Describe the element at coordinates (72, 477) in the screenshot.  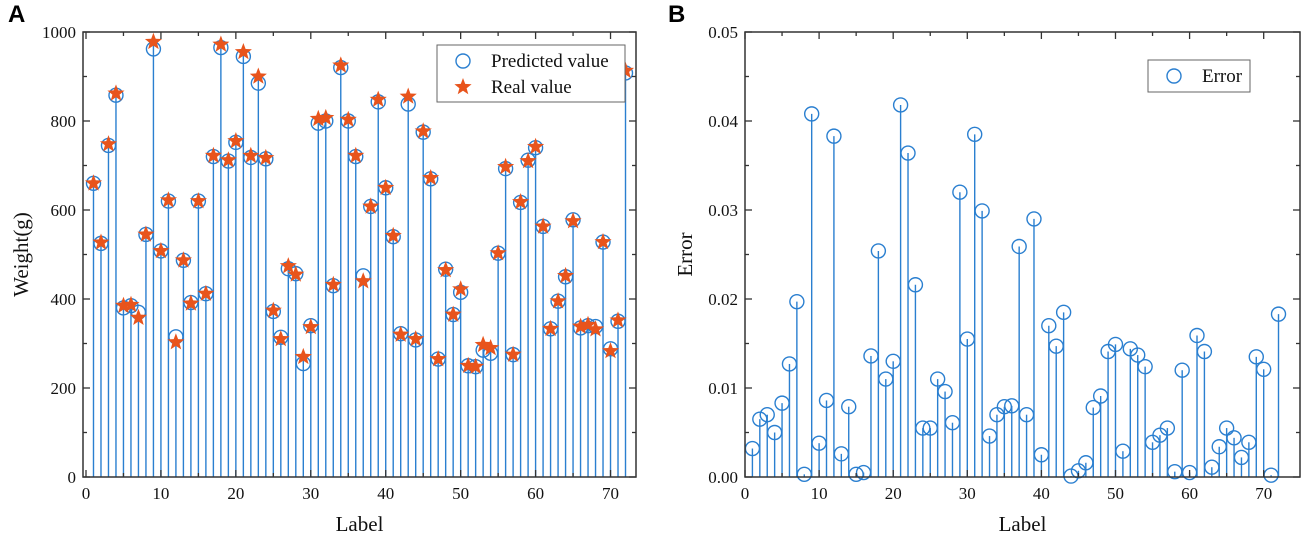
I see `y-tick-label: 0` at that location.